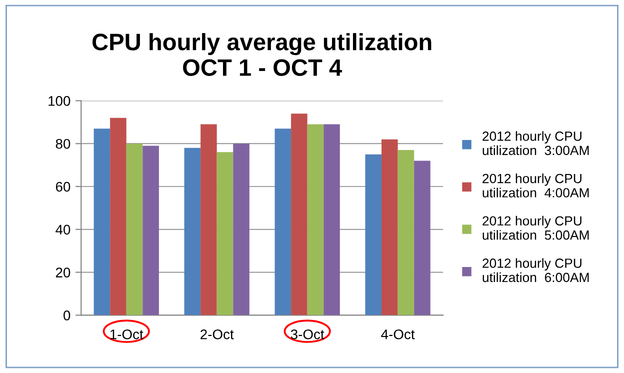 The width and height of the screenshot is (624, 373). I want to click on legend-label: 2012 hourly CPU utilization 5:00AM, so click(535, 228).